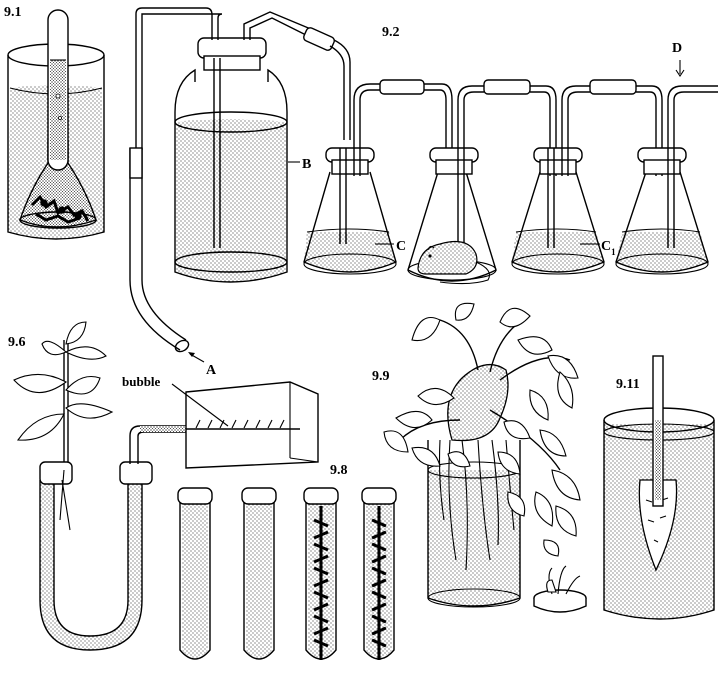 This screenshot has width=718, height=679. Describe the element at coordinates (240, 424) in the screenshot. I see `scale-ticks` at that location.